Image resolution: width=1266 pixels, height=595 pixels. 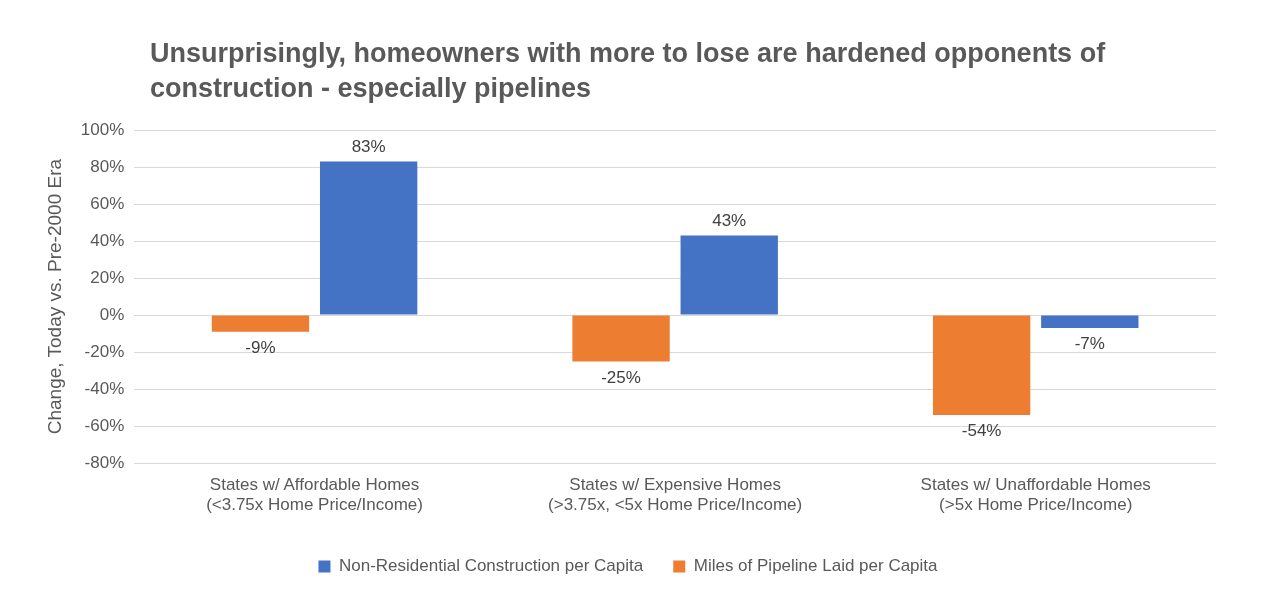 I want to click on y-tick-label: 40%, so click(x=107, y=240).